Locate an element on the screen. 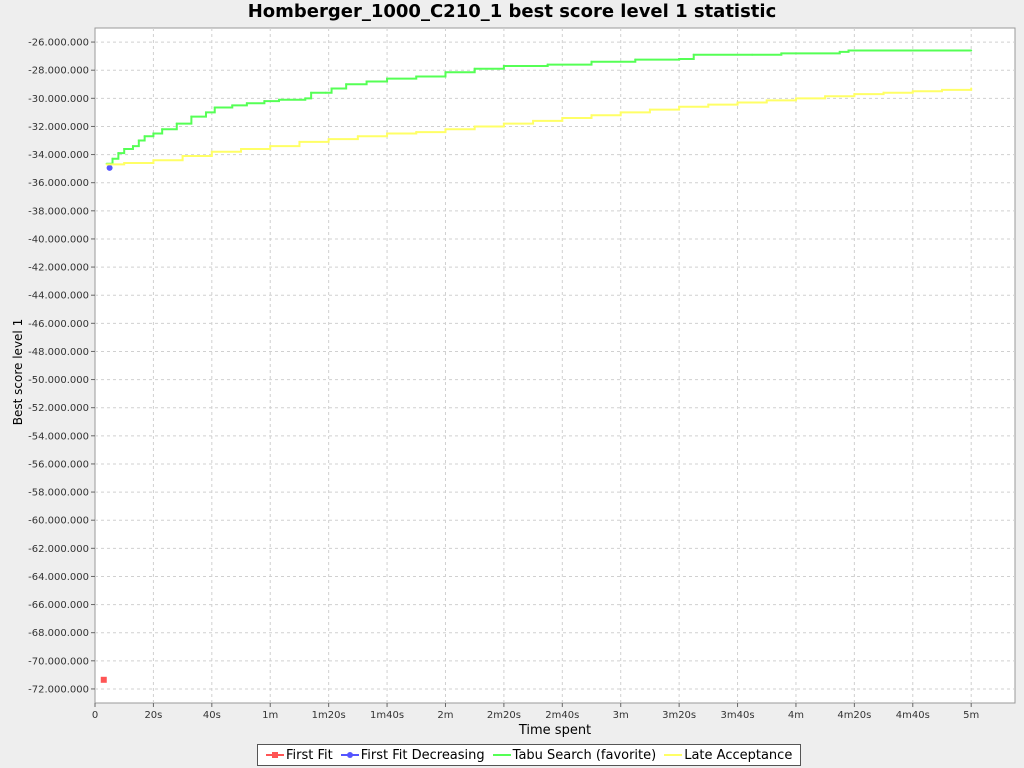 The image size is (1024, 768). x-tick-label: 2m20s is located at coordinates (504, 715).